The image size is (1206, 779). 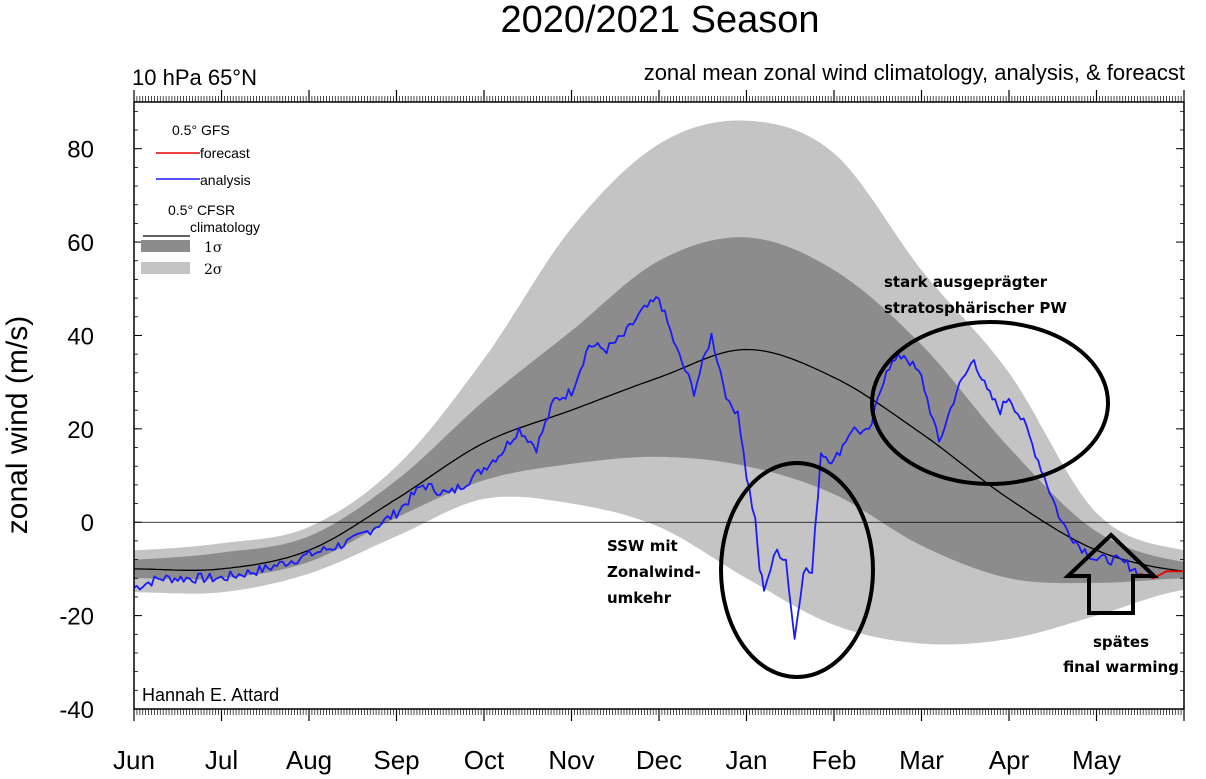 I want to click on x-month-label: Nov, so click(x=571, y=760).